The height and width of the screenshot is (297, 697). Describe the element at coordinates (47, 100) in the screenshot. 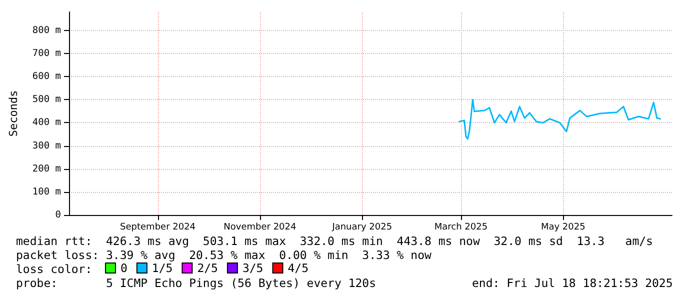

I see `y-tick-label: 500 m` at that location.